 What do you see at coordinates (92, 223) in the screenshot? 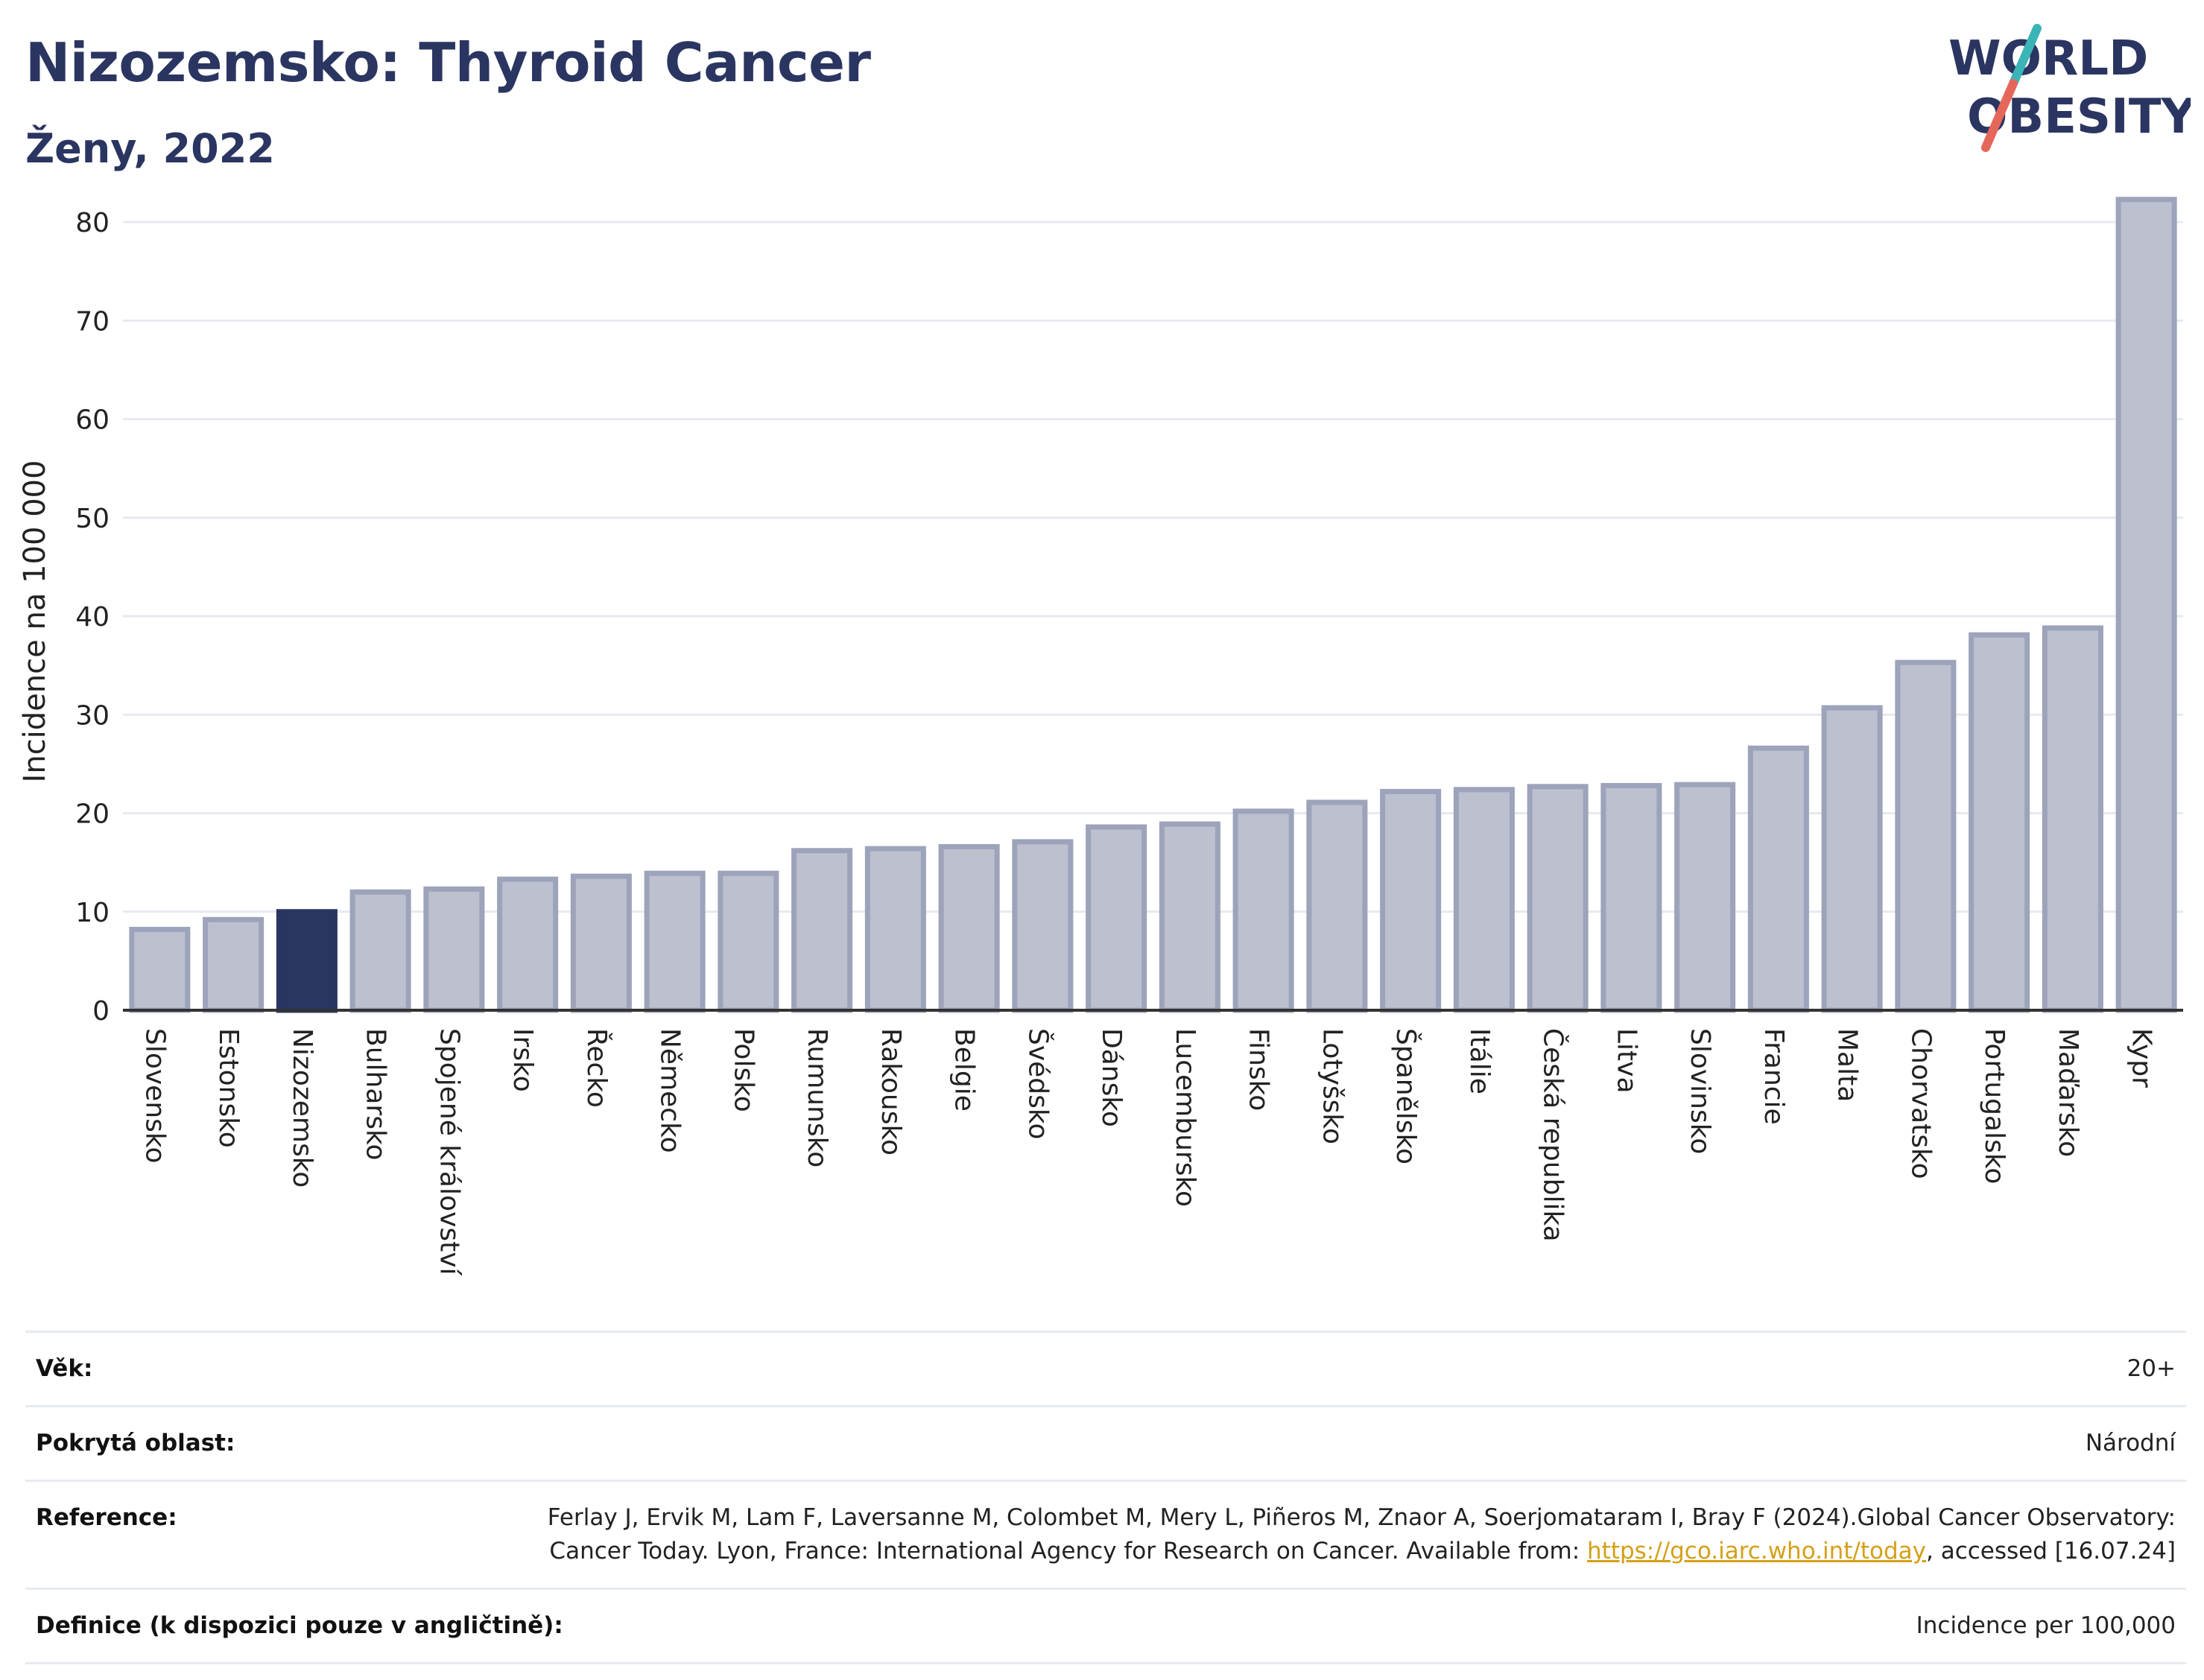
I see `y-tick-label: 80` at bounding box center [92, 223].